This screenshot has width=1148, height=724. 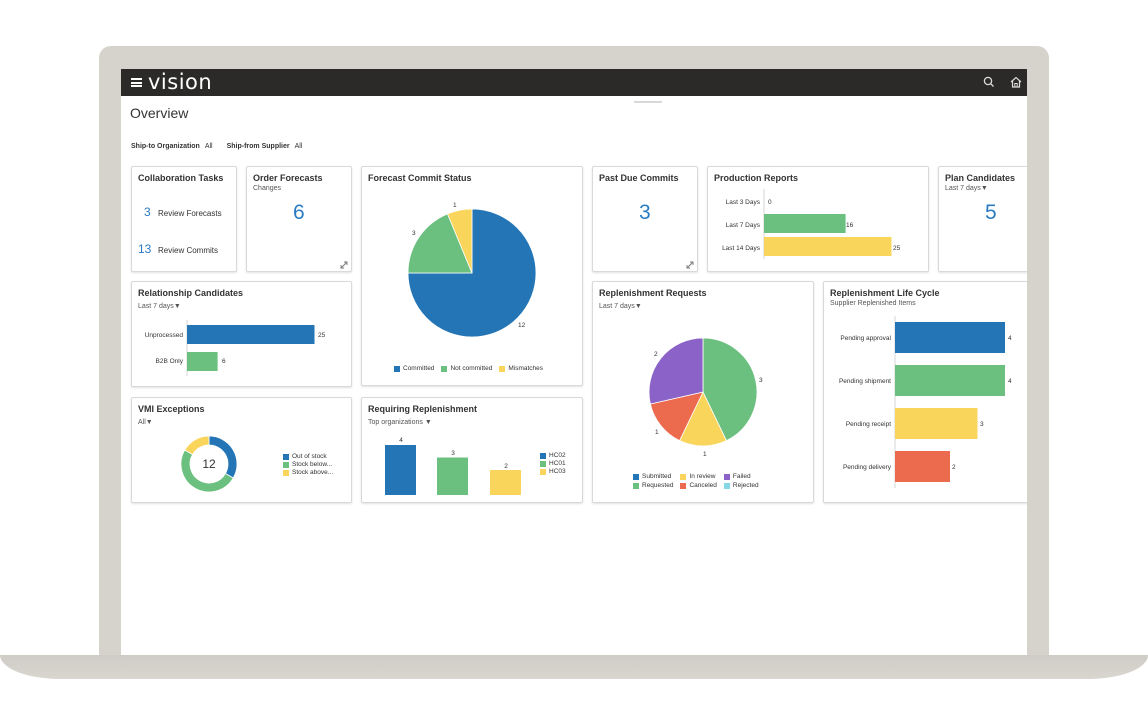 I want to click on card-title: Forecast Commit Status, so click(x=420, y=178).